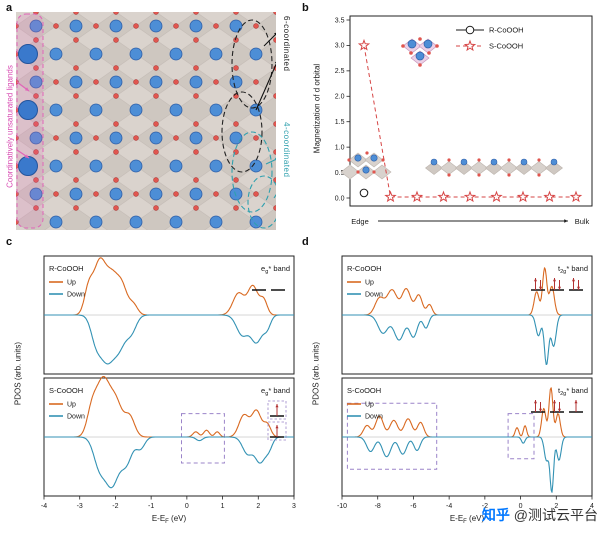 The height and width of the screenshot is (540, 600). What do you see at coordinates (340, 20) in the screenshot?
I see `svg-text: 3.5` at bounding box center [340, 20].